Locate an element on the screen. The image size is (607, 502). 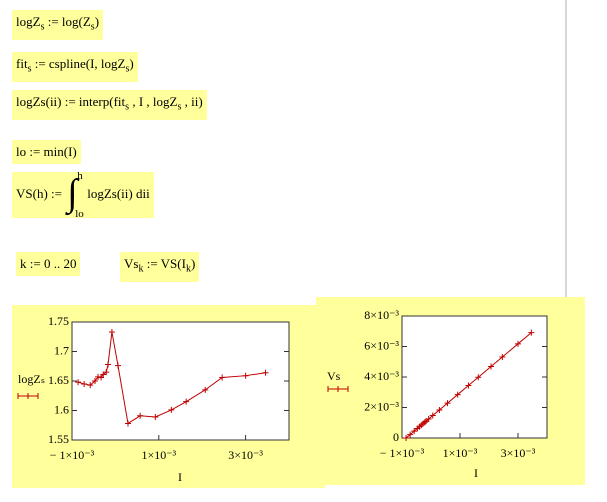
math-text: lo := min(I) is located at coordinates (46, 151).